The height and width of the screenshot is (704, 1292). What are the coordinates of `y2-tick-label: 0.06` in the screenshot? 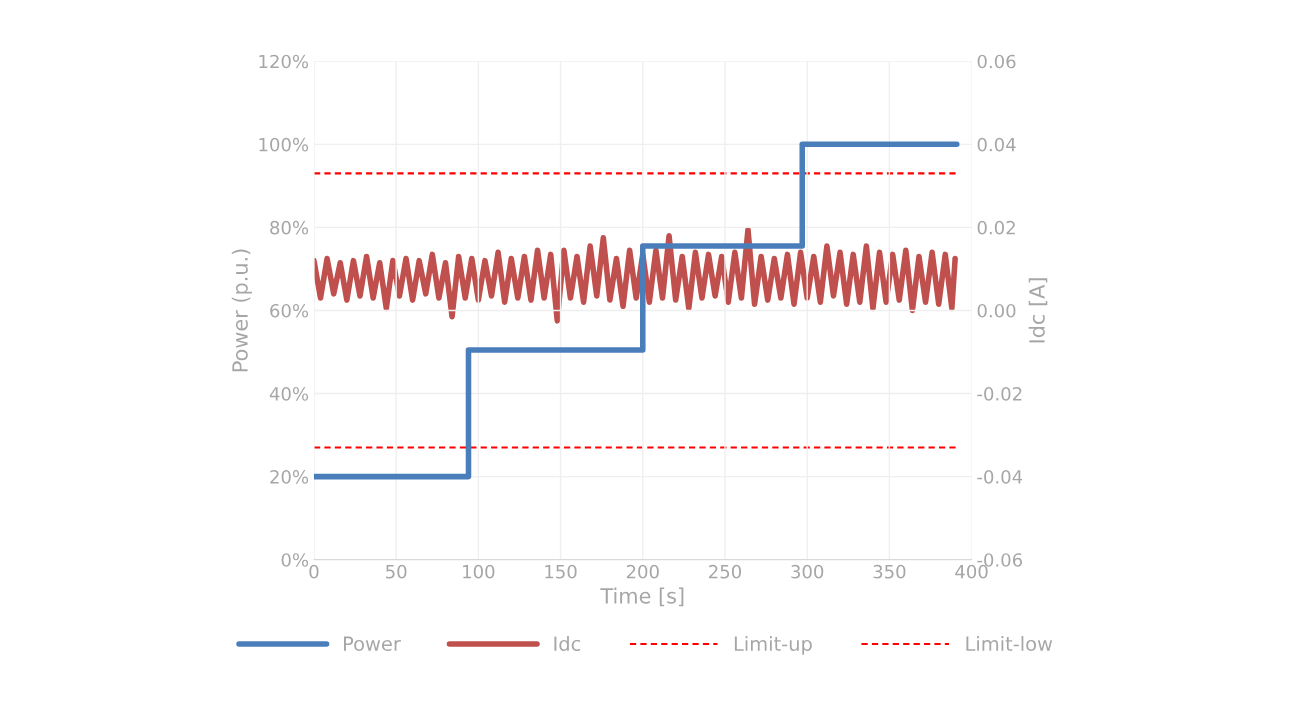 It's located at (996, 61).